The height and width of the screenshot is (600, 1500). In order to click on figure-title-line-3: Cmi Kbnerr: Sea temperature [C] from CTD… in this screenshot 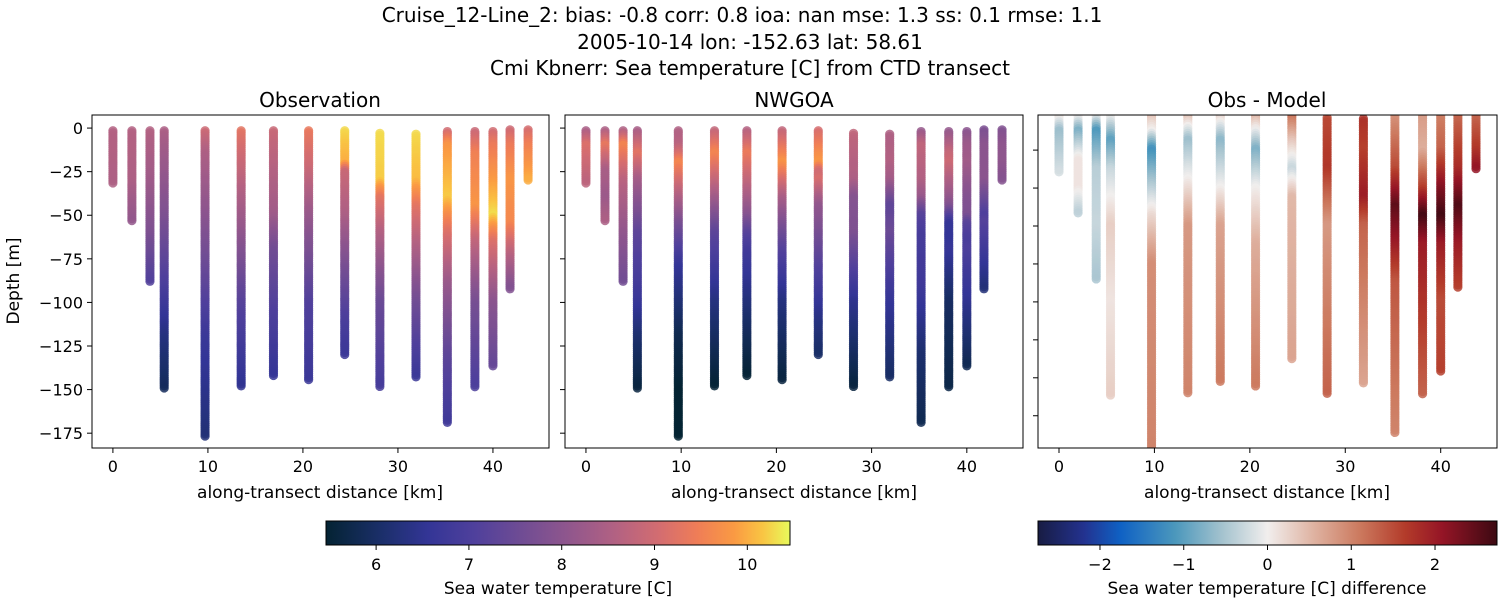, I will do `click(750, 68)`.